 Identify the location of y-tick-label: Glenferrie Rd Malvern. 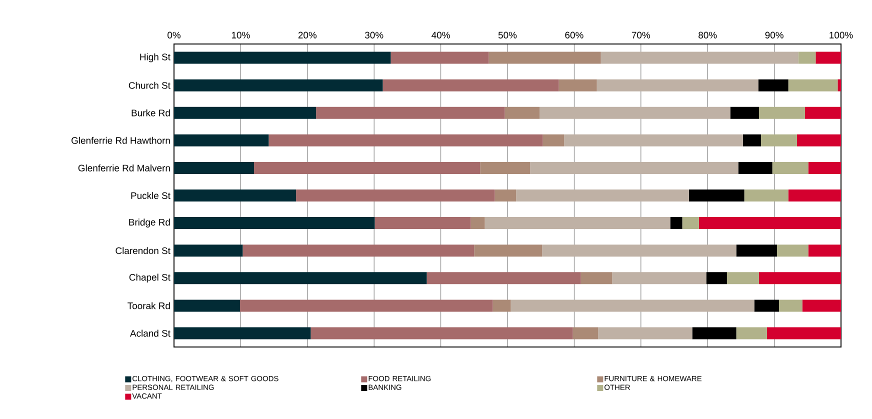
(124, 168).